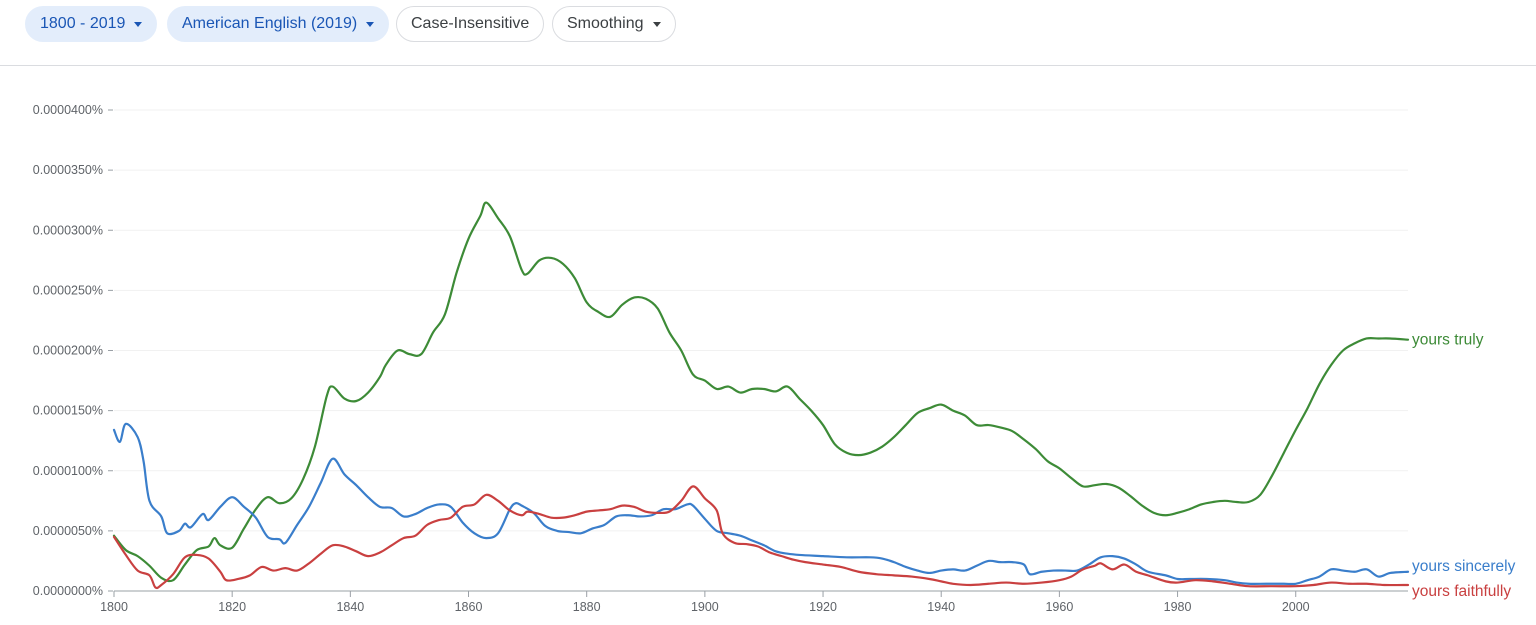 The height and width of the screenshot is (625, 1536). What do you see at coordinates (1464, 566) in the screenshot?
I see `series-label-yours-sincerely: yours sincerely` at bounding box center [1464, 566].